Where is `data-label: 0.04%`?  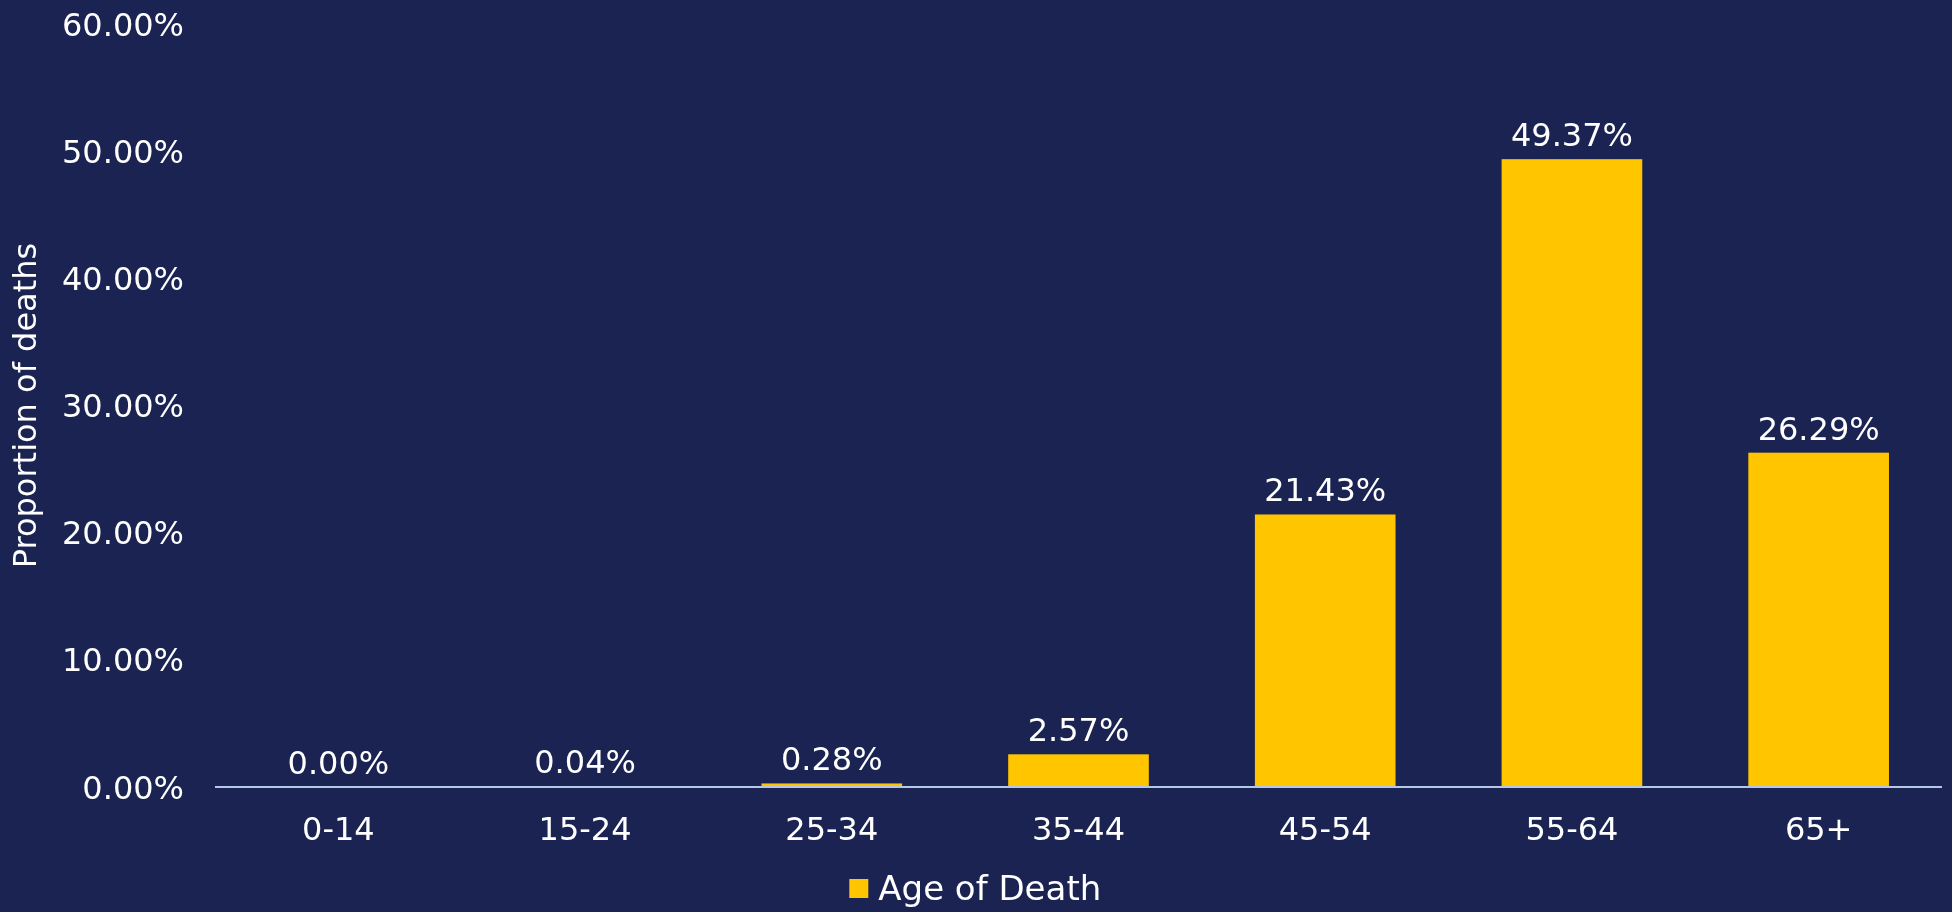 data-label: 0.04% is located at coordinates (585, 762).